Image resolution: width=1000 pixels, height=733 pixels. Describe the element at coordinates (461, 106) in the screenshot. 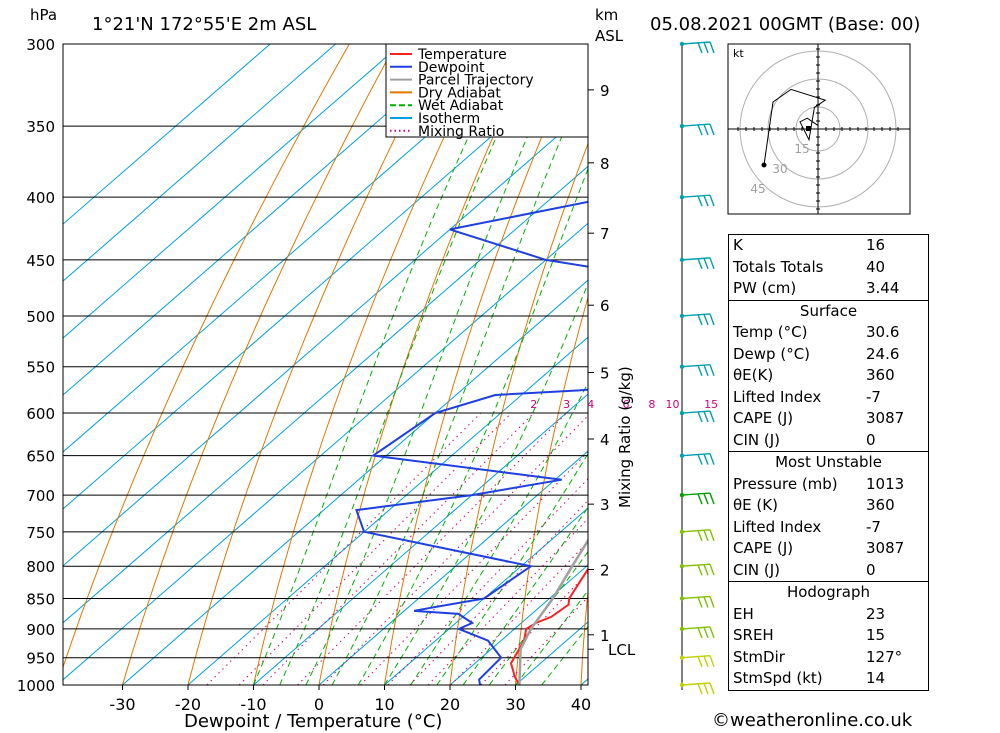

I see `legend-label: Wet Adiabat` at that location.